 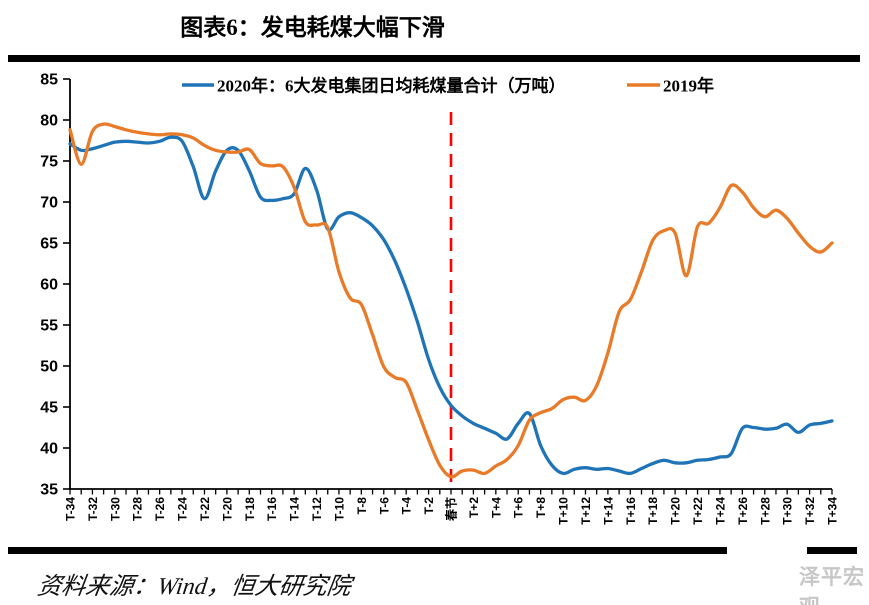 What do you see at coordinates (833, 511) in the screenshot?
I see `x-tick-label: T+34` at bounding box center [833, 511].